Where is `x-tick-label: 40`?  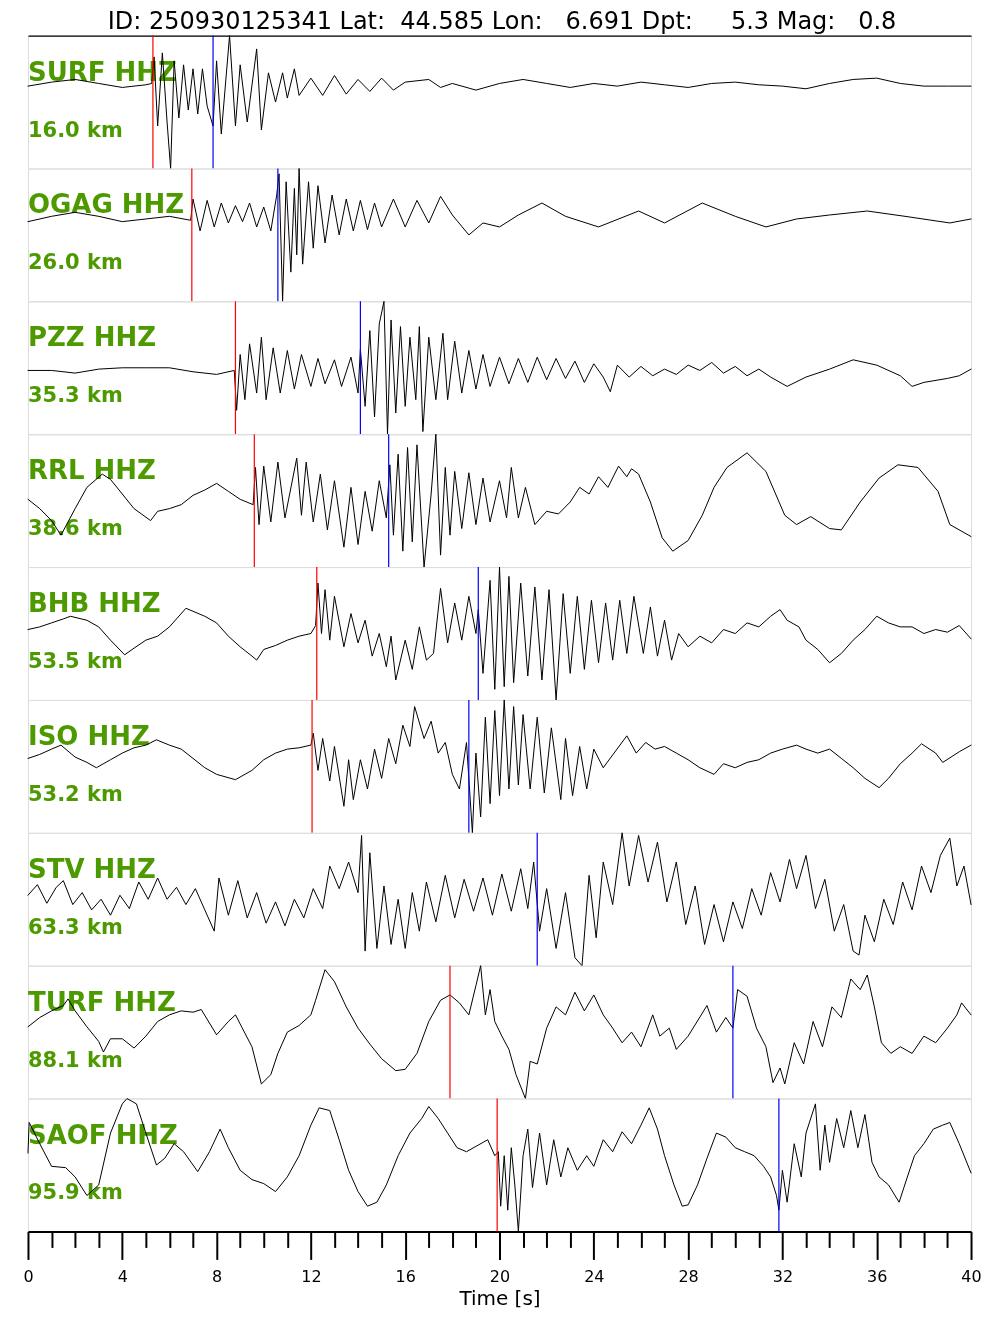
x-tick-label: 40 is located at coordinates (971, 1276).